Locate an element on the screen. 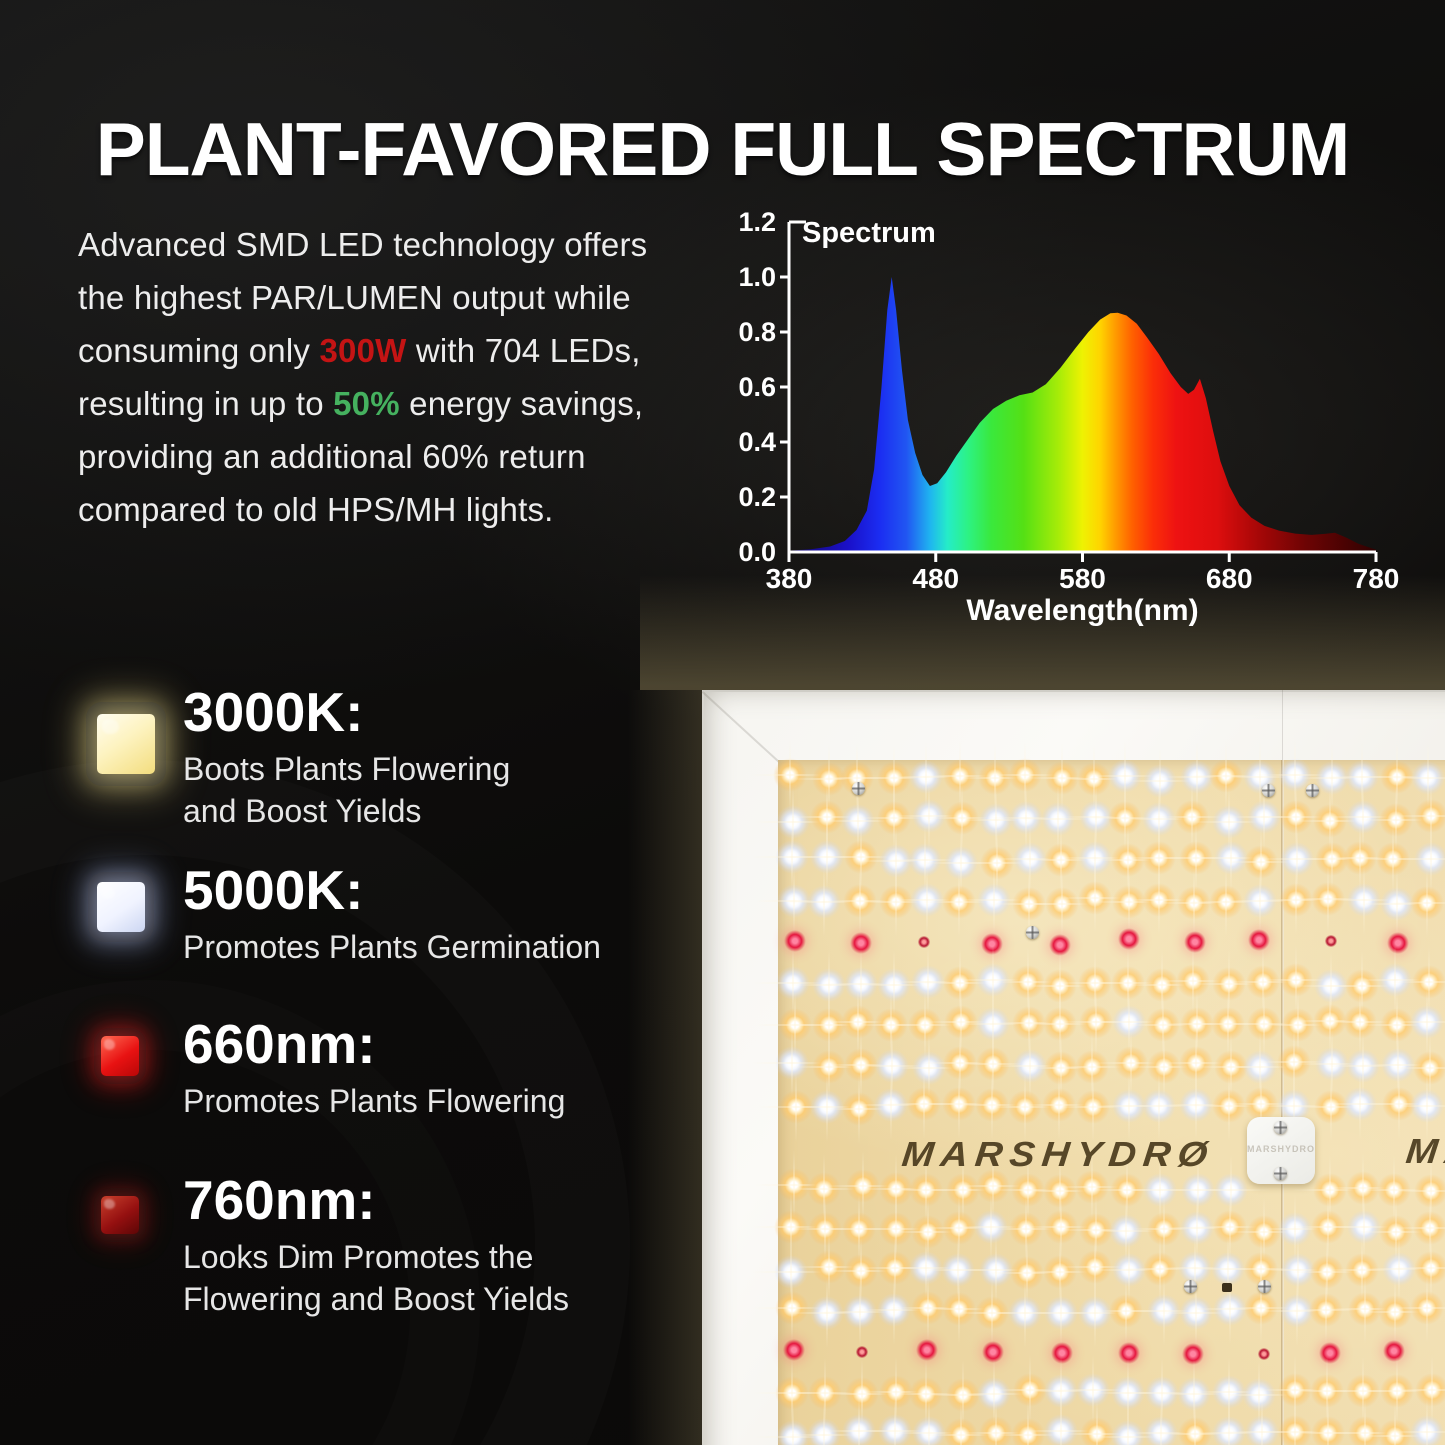 This screenshot has width=1445, height=1445. page-title: PLANT-FAVORED FULL SPECTRUM is located at coordinates (723, 149).